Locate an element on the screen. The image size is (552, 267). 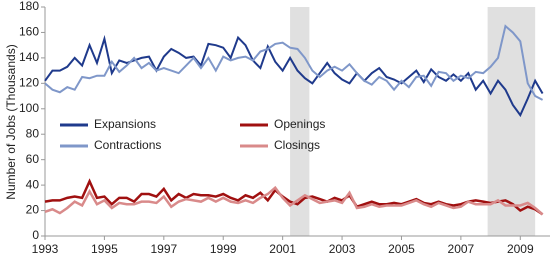
legend-label: Openings is located at coordinates (299, 124).